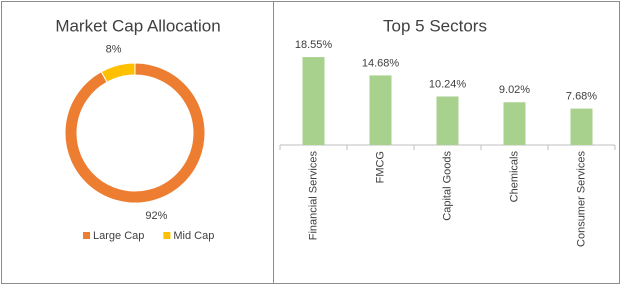 This screenshot has height=286, width=622. What do you see at coordinates (314, 45) in the screenshot?
I see `data-label: 18.55%` at bounding box center [314, 45].